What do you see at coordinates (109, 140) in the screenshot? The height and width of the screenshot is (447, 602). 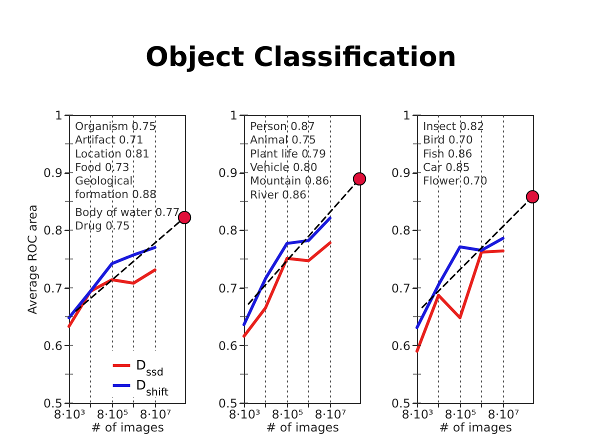 I see `annotation: Artifact 0.71` at bounding box center [109, 140].